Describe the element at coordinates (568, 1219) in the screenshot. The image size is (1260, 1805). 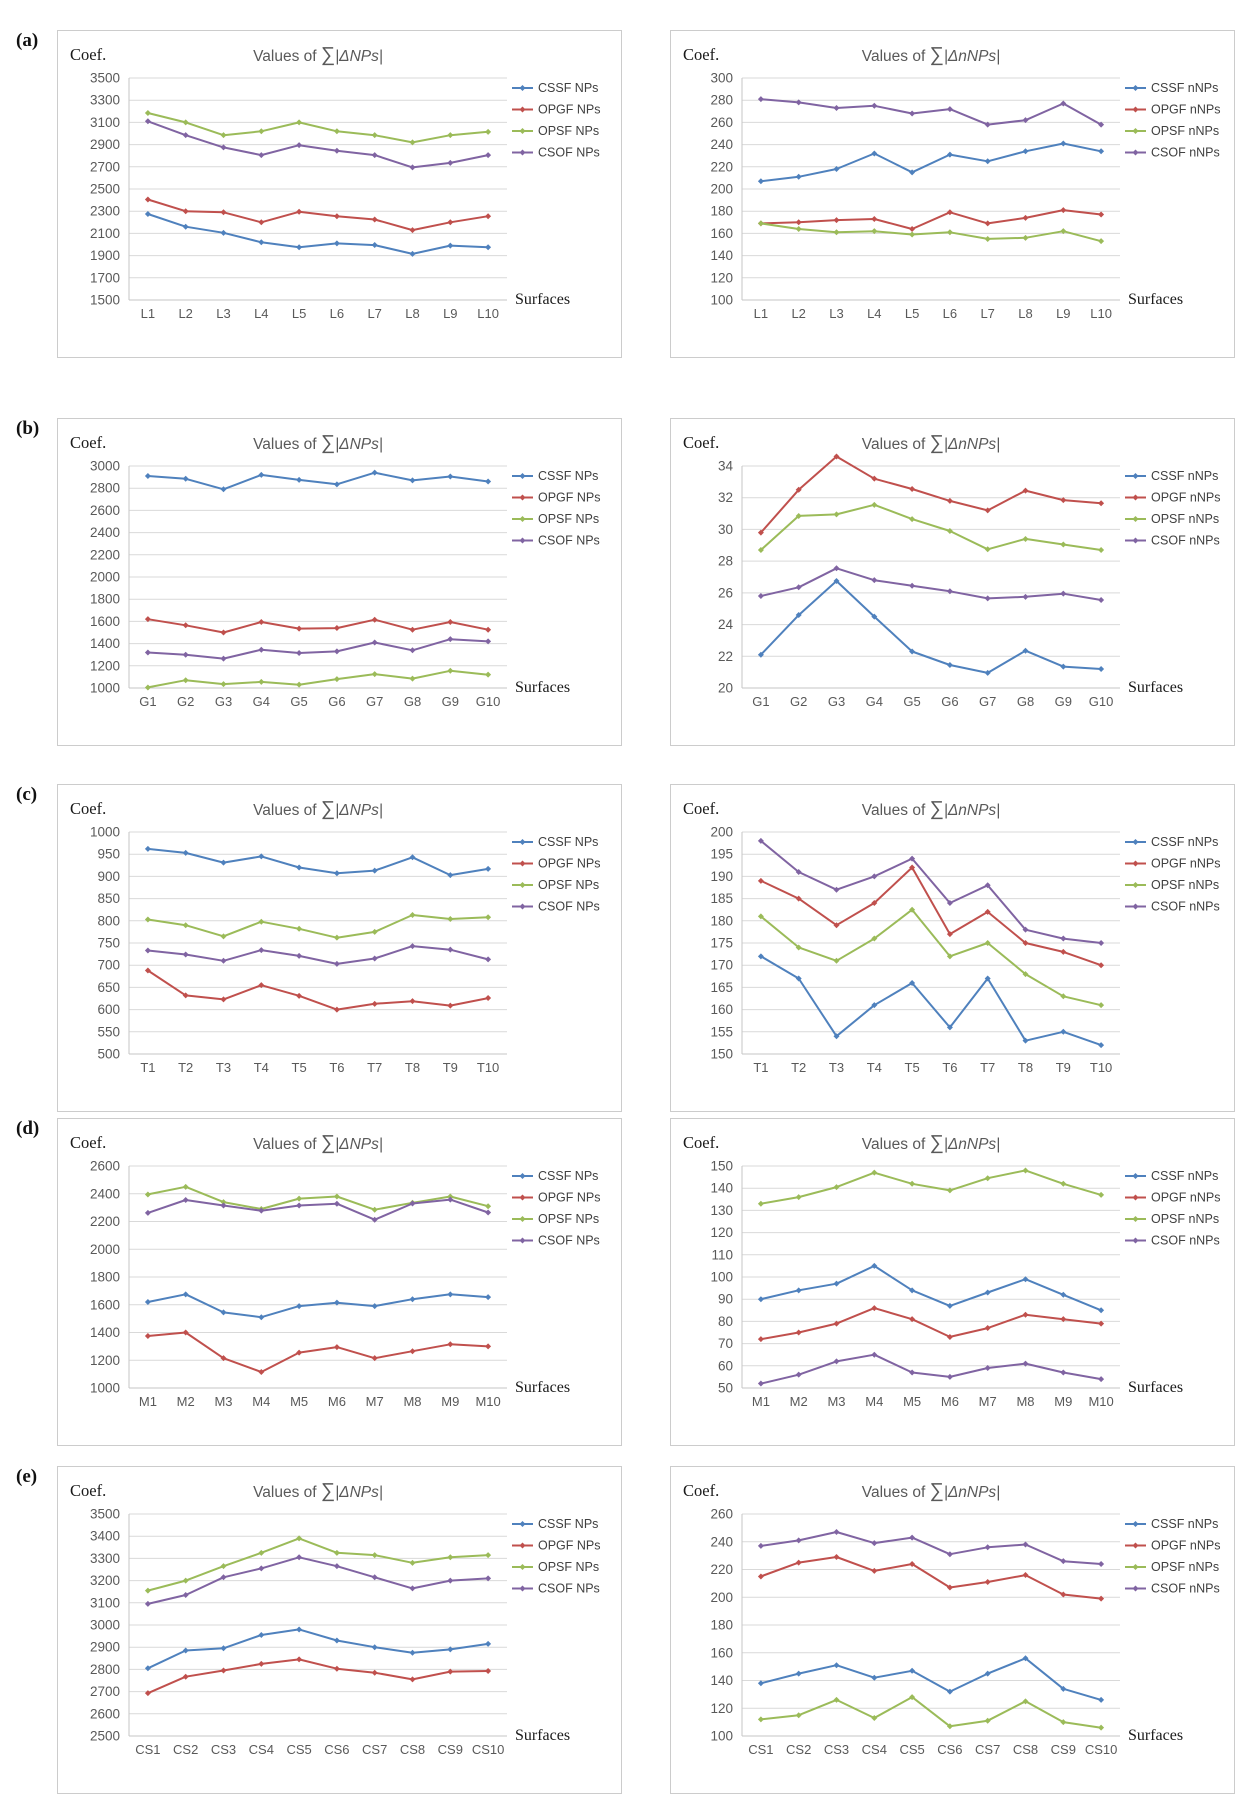
I see `legend-label: OPSF NPs` at that location.